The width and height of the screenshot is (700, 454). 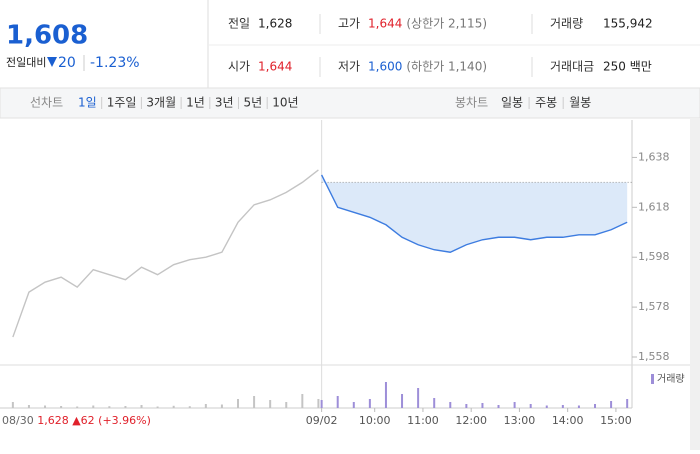 What do you see at coordinates (654, 356) in the screenshot?
I see `y-tick-label: 1,558` at bounding box center [654, 356].